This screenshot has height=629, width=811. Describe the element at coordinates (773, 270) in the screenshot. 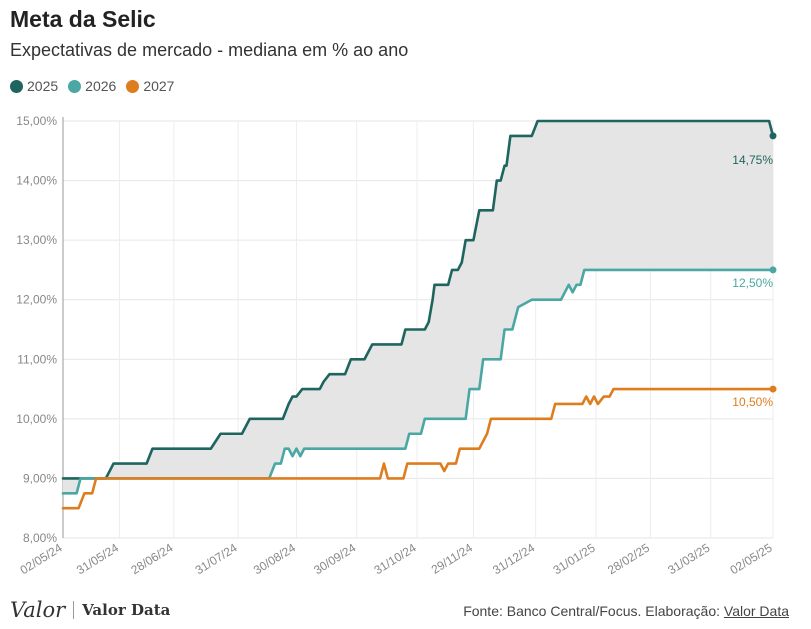

I see `end-marker-2026` at that location.